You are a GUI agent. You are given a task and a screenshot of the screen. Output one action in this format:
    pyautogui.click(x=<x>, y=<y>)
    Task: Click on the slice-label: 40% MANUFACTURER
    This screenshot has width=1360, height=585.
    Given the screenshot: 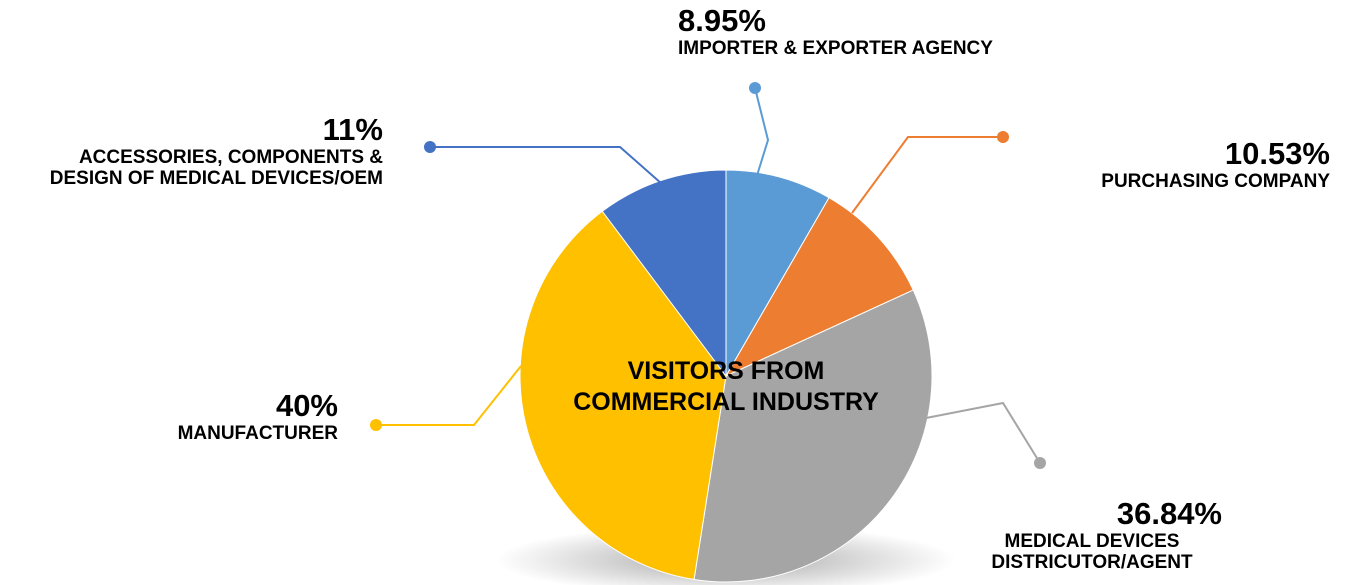 What is the action you would take?
    pyautogui.click(x=189, y=416)
    